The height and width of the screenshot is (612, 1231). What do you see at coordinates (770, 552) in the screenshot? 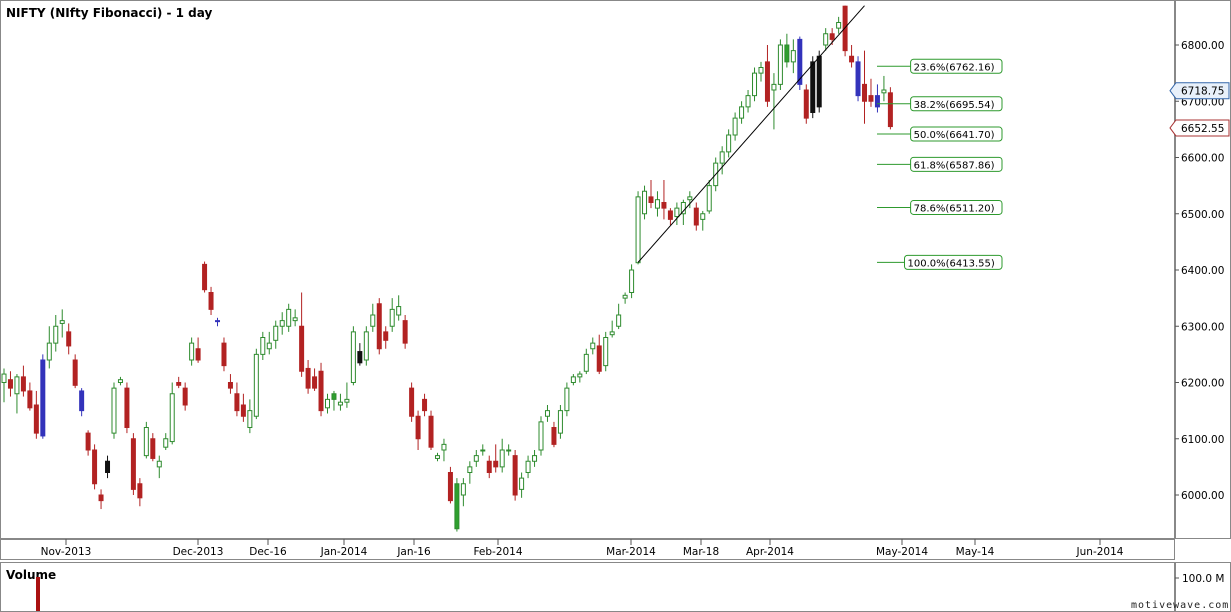
I see `x-tick-label: Apr-2014` at bounding box center [770, 552].